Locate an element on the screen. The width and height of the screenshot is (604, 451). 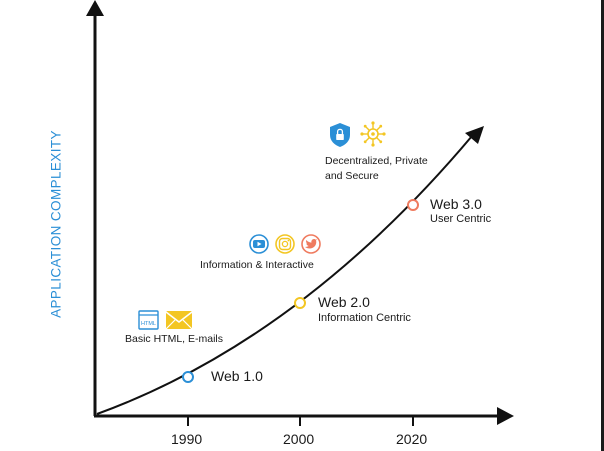
instagram-icon is located at coordinates (285, 244).